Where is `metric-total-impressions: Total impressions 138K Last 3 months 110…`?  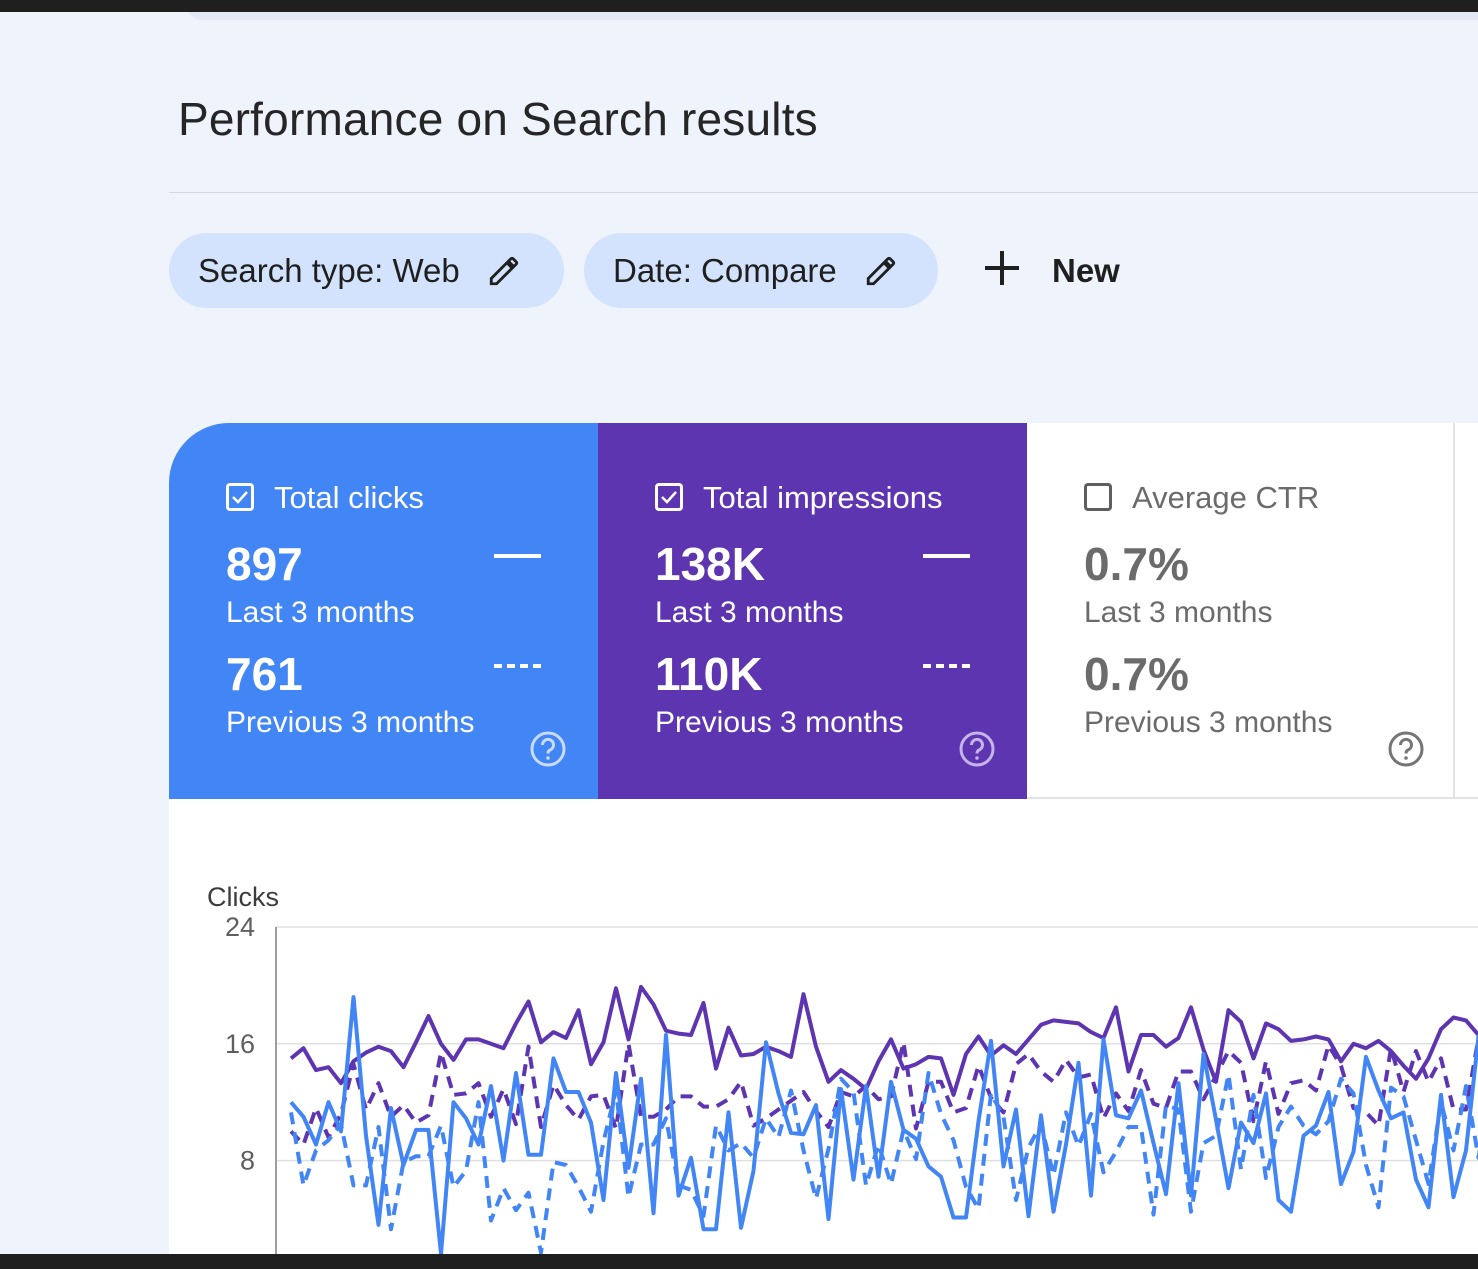
metric-total-impressions: Total impressions 138K Last 3 months 110… is located at coordinates (812, 611).